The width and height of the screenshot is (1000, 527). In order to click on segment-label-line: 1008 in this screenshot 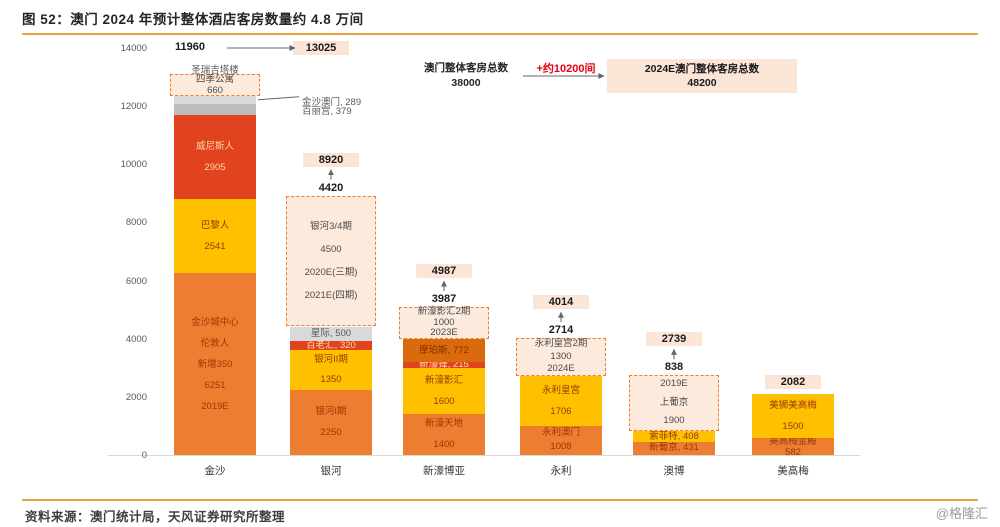, I will do `click(561, 447)`.